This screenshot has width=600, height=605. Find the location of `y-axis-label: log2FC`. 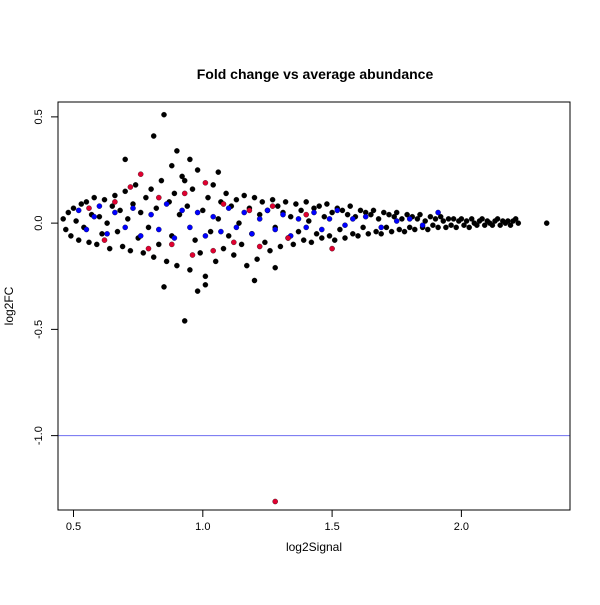

y-axis-label: log2FC is located at coordinates (9, 305).